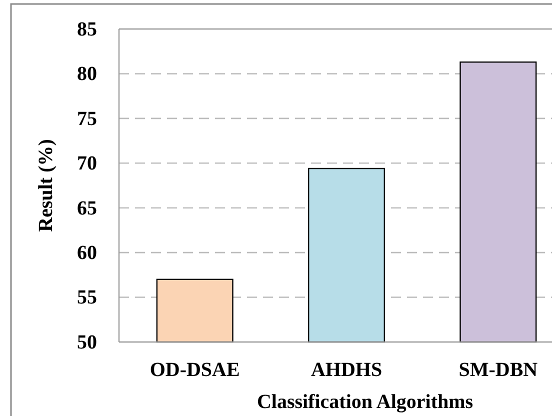  What do you see at coordinates (87, 119) in the screenshot?
I see `y-tick-label: 75` at bounding box center [87, 119].